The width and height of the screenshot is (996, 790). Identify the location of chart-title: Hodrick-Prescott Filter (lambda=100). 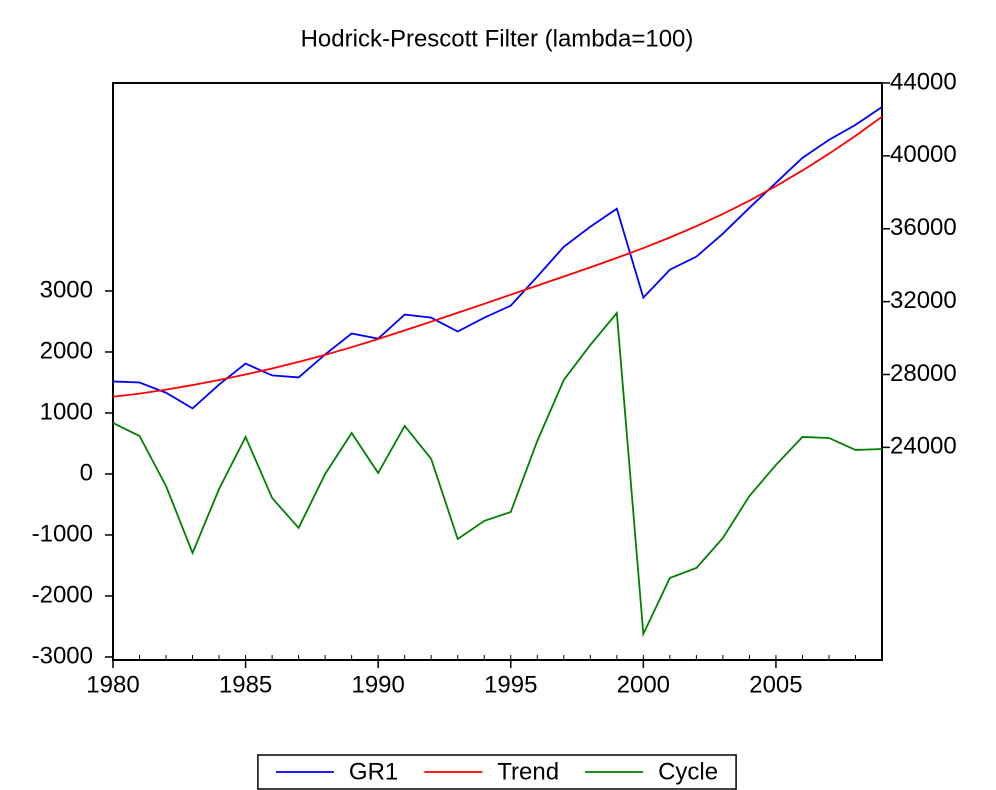
(497, 38).